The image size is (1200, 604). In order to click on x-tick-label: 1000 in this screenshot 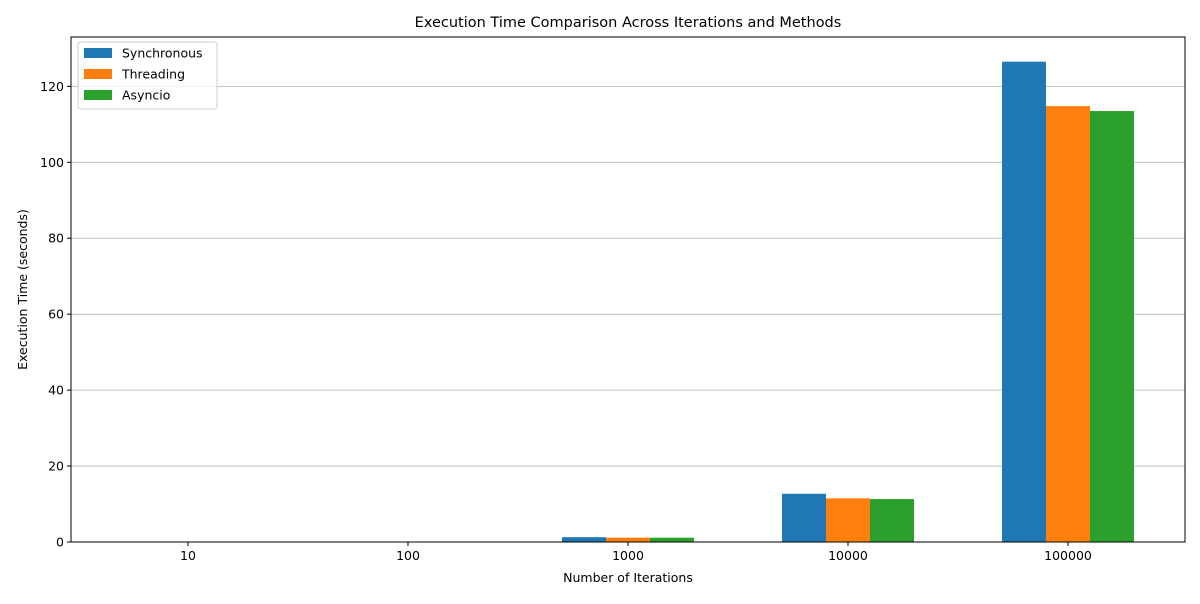, I will do `click(628, 555)`.